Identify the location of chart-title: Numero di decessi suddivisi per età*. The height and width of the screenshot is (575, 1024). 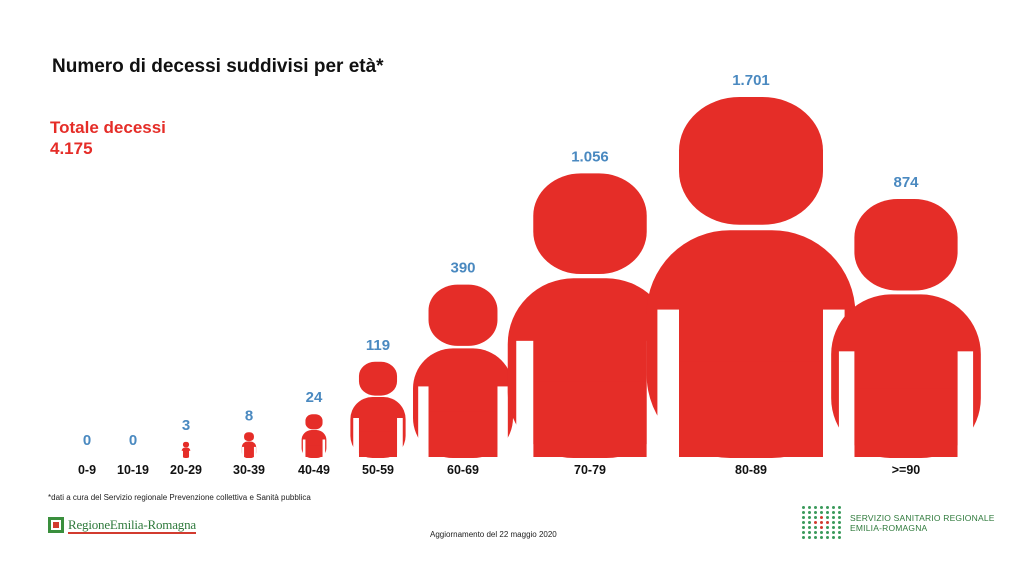
(218, 66).